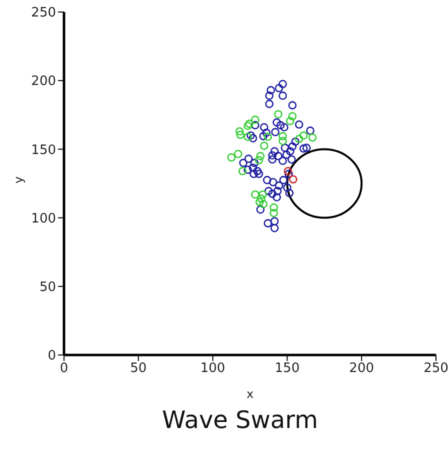  I want to click on y-tick-label: 250, so click(43, 13).